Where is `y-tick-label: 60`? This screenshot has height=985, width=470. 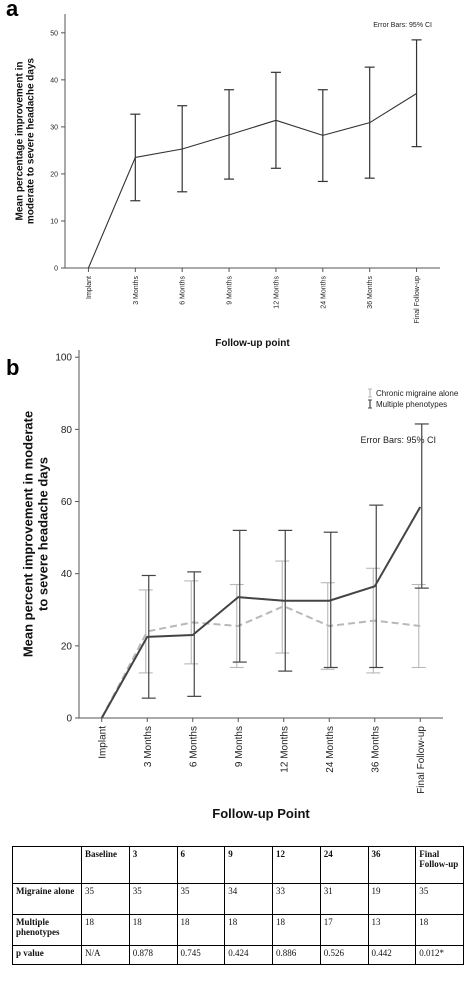 y-tick-label: 60 is located at coordinates (67, 502).